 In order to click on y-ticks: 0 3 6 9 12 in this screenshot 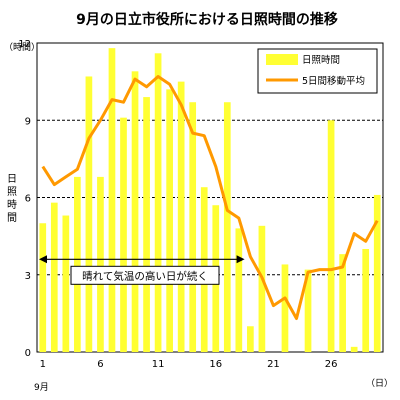, I will do `click(24, 199)`.